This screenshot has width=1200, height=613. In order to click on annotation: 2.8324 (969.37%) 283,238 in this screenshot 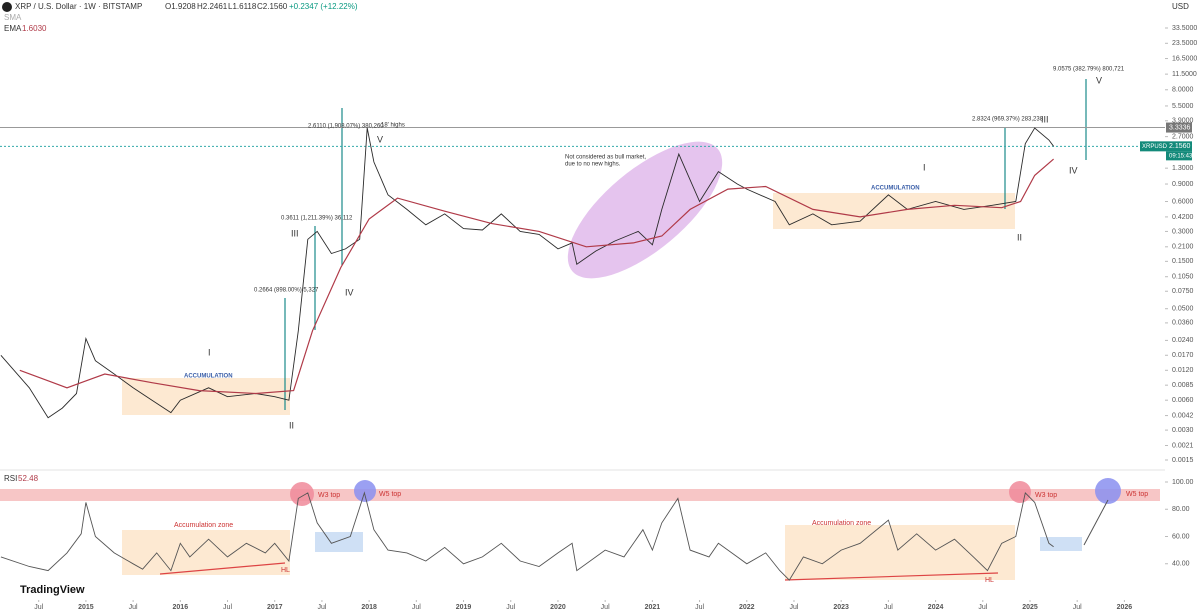, I will do `click(1008, 120)`.